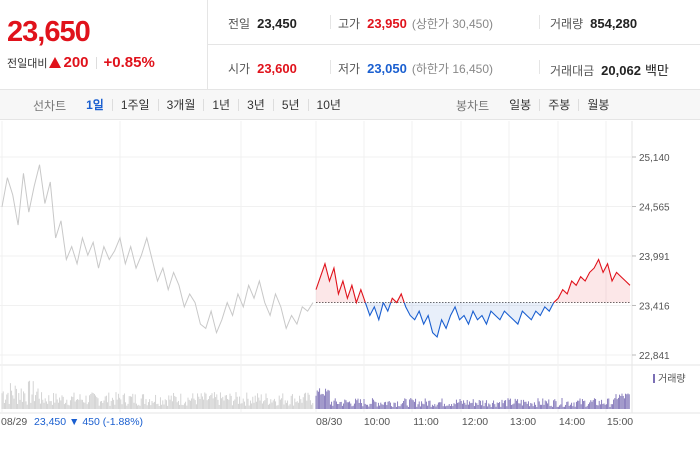  Describe the element at coordinates (672, 379) in the screenshot. I see `volume-legend-label: 거래량` at that location.